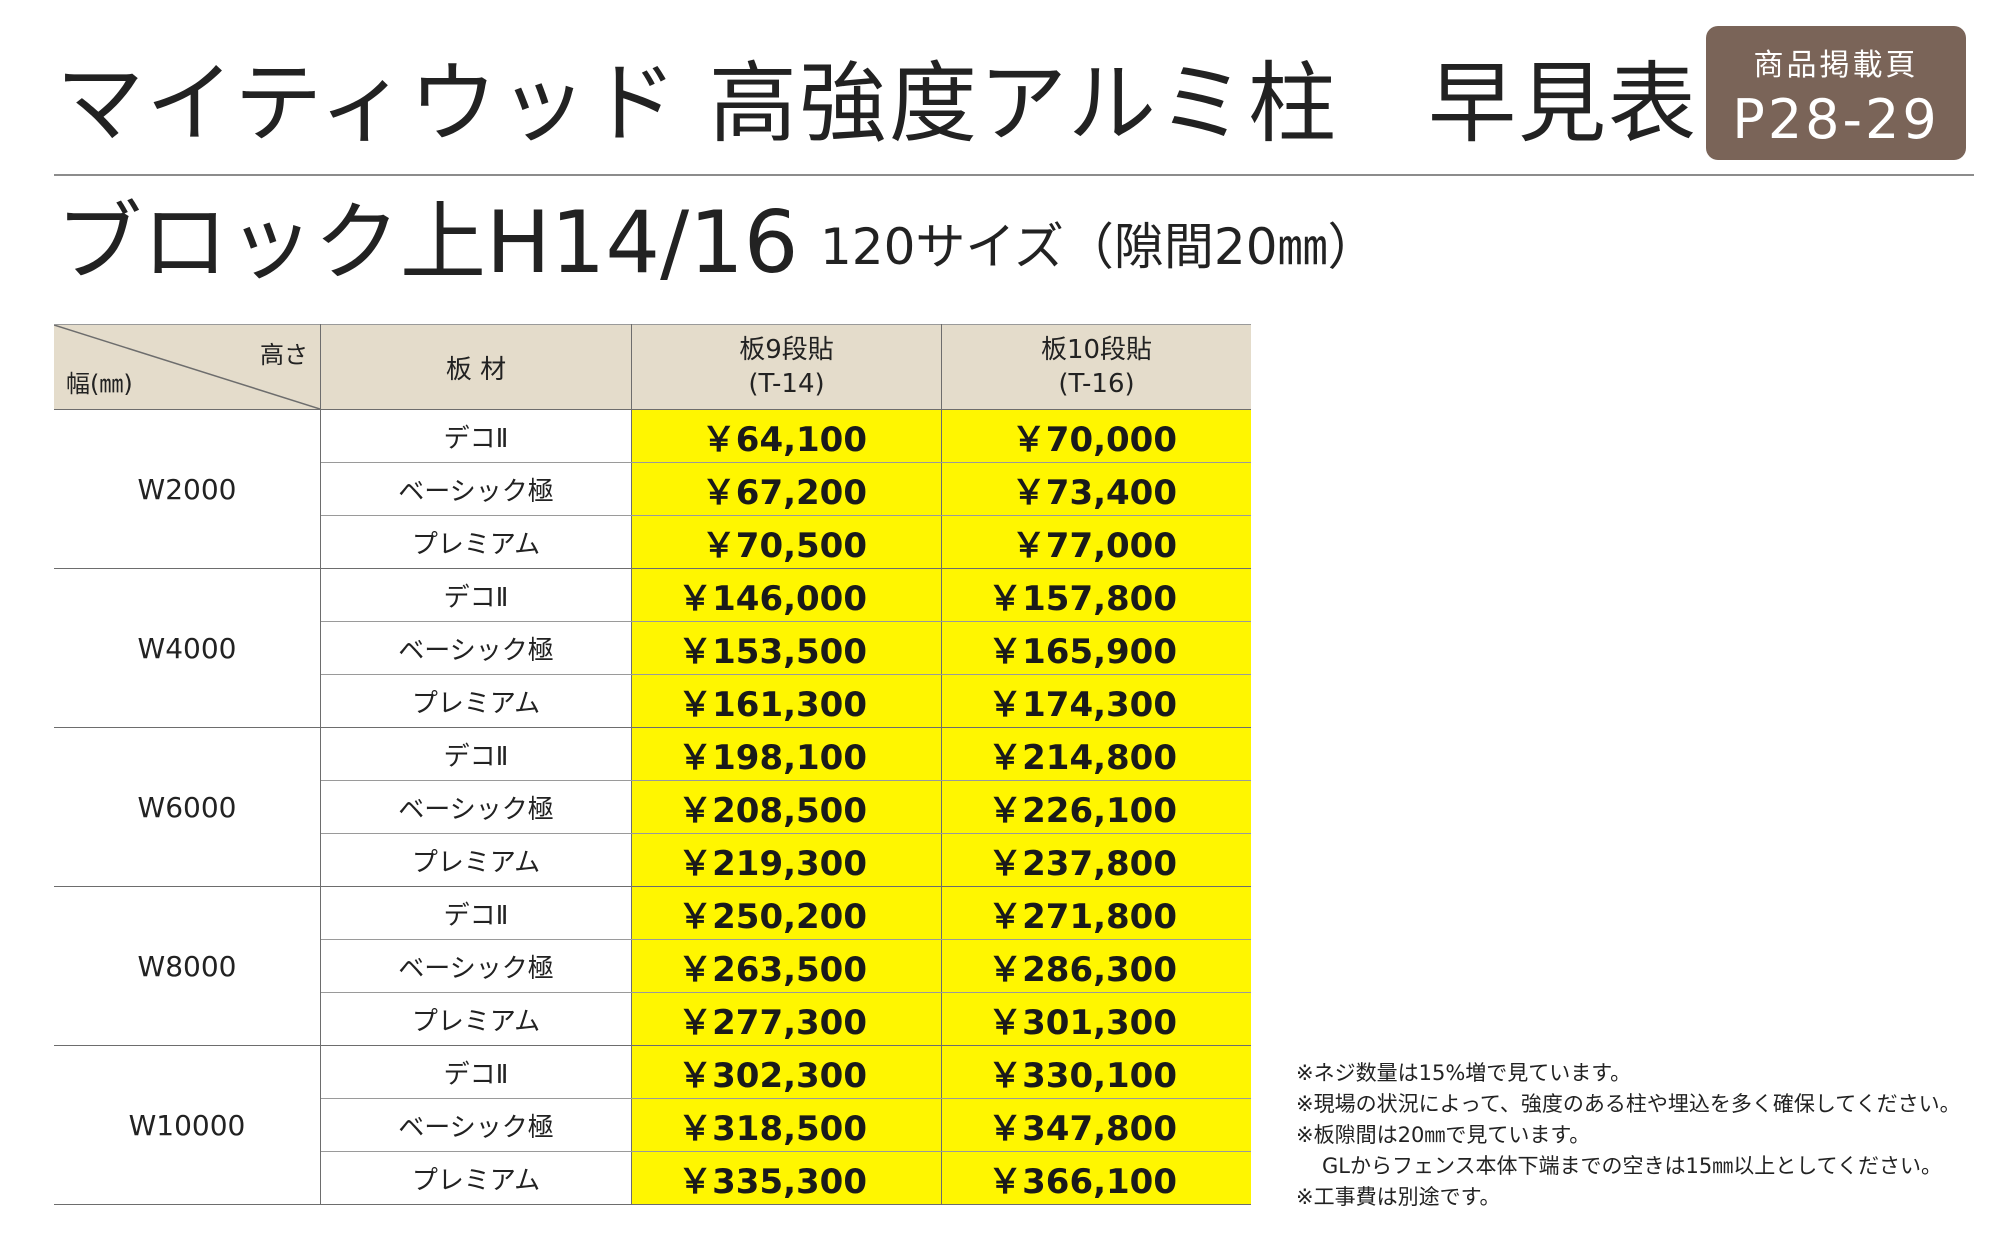 The width and height of the screenshot is (1999, 1238). Describe the element at coordinates (786, 1019) in the screenshot. I see `price-cell: ￥277,300` at that location.